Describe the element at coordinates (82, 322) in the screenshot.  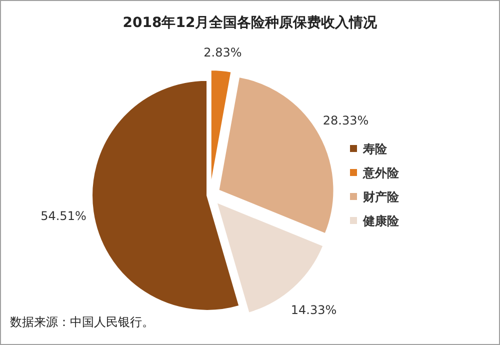
I see `source-note: 数据来源：中国人民银行。` at that location.